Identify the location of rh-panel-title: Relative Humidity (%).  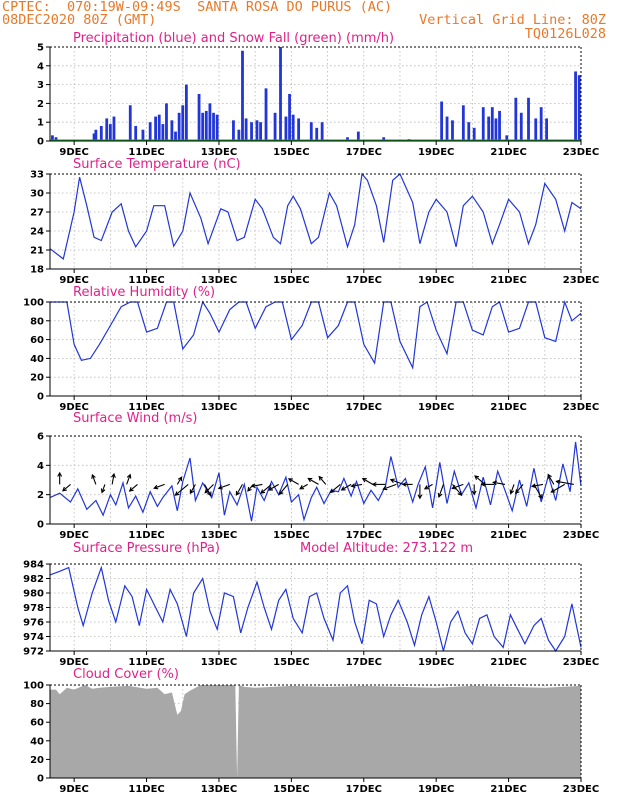
(144, 292).